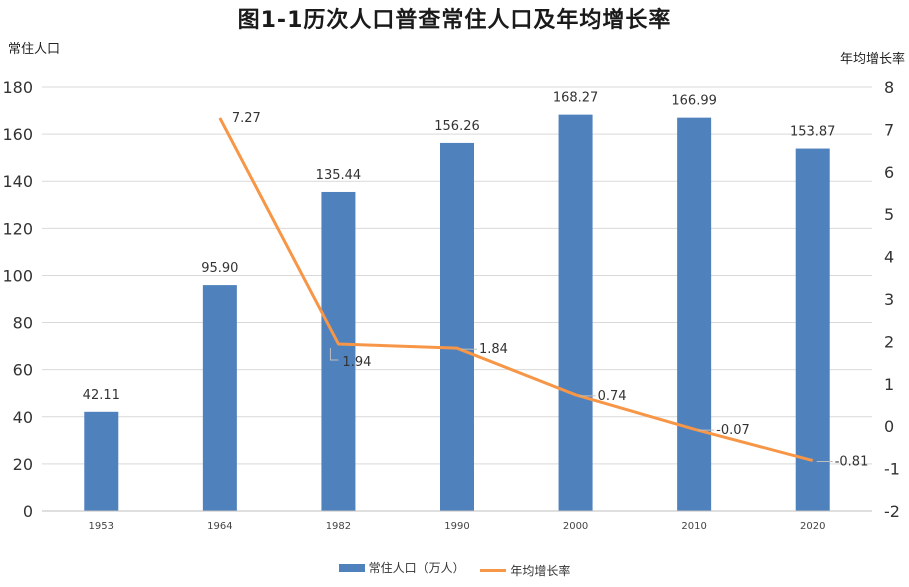  Describe the element at coordinates (493, 570) in the screenshot. I see `legend-line-swatch` at that location.